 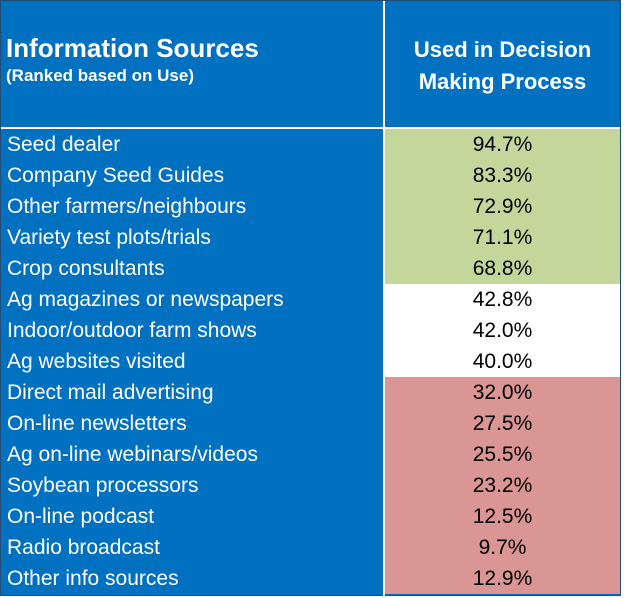 What do you see at coordinates (310, 175) in the screenshot?
I see `table-row: Company Seed Guides 83.3%` at bounding box center [310, 175].